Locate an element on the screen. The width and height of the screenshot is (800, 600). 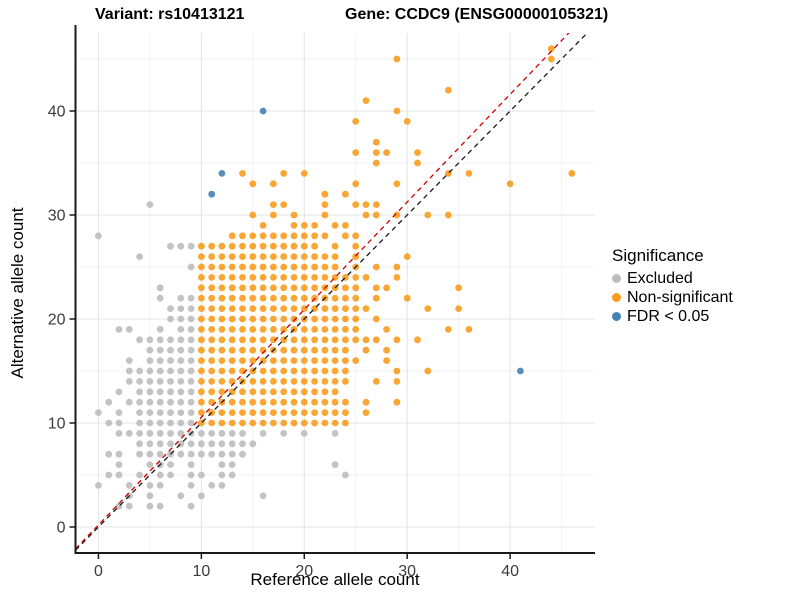
legend-item-label: FDR < 0.05 is located at coordinates (668, 316).